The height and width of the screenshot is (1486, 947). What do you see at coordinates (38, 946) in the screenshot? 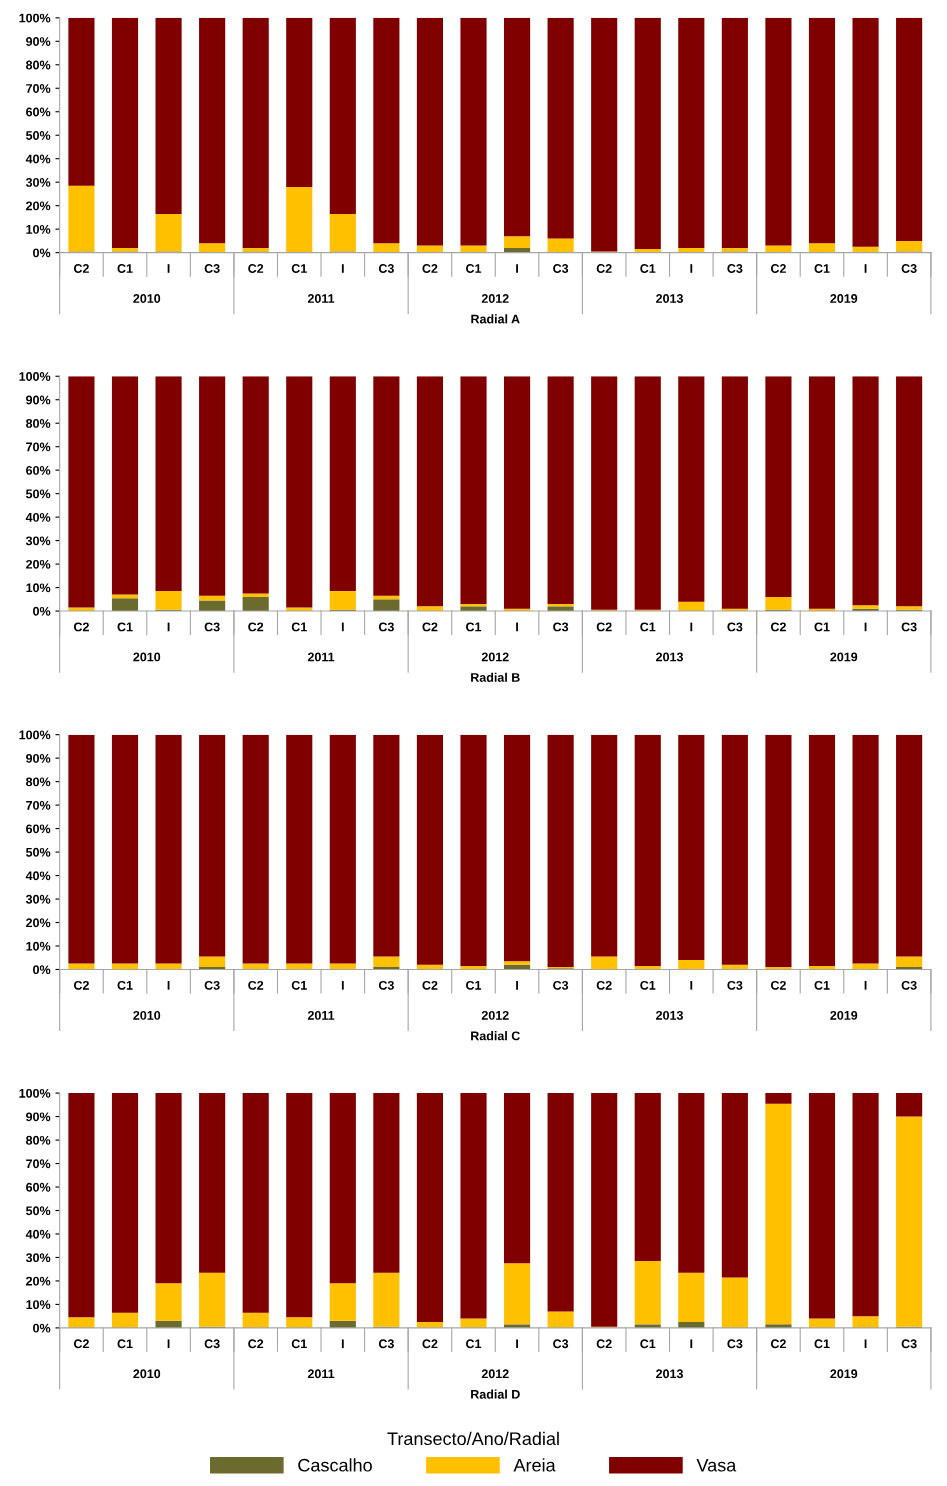
I see `y-tick-label: 10%` at bounding box center [38, 946].